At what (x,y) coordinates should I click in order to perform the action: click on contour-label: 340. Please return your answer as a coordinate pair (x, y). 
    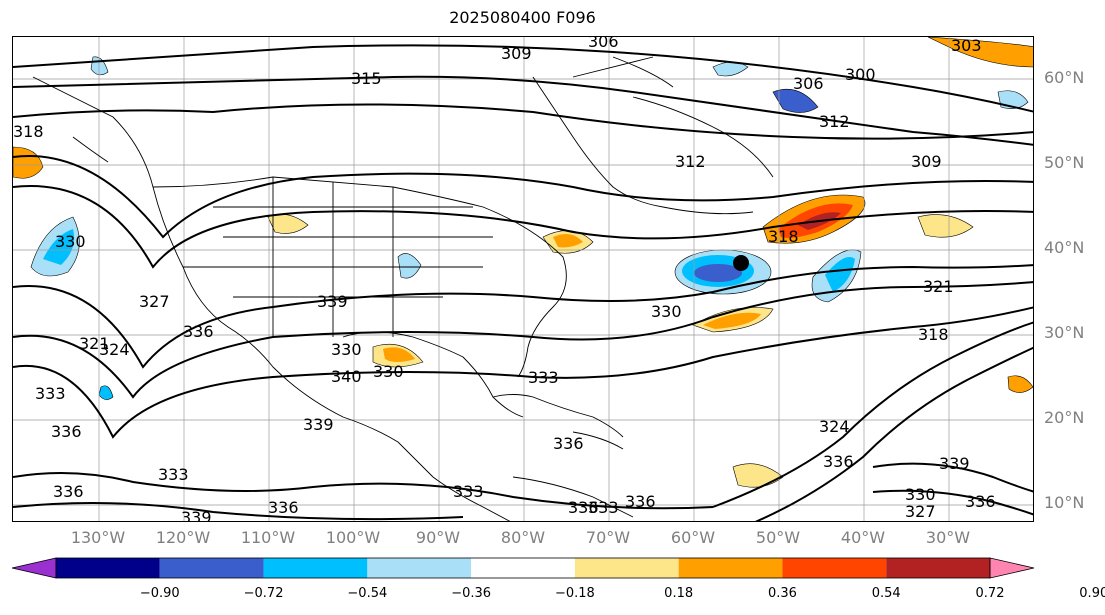
    Looking at the image, I should click on (346, 376).